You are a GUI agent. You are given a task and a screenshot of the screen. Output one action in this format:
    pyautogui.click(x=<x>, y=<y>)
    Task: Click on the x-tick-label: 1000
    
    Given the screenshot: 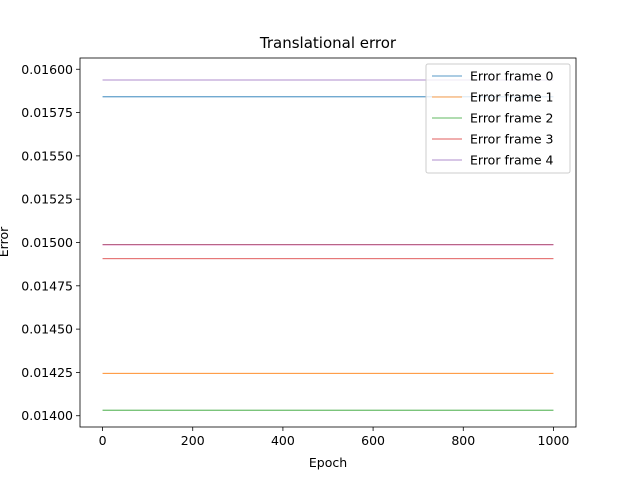 What is the action you would take?
    pyautogui.click(x=554, y=440)
    